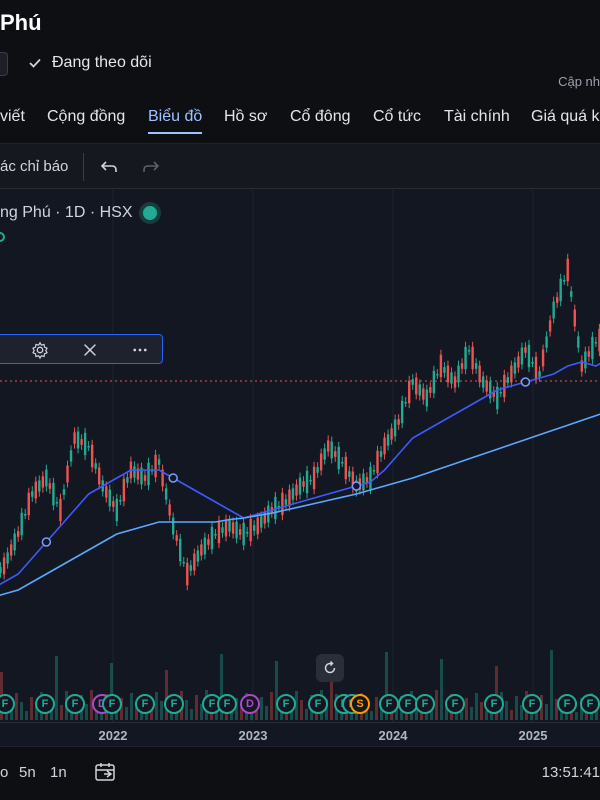 The width and height of the screenshot is (600, 800). I want to click on tab-co-tuc: Cổ tức, so click(397, 116).